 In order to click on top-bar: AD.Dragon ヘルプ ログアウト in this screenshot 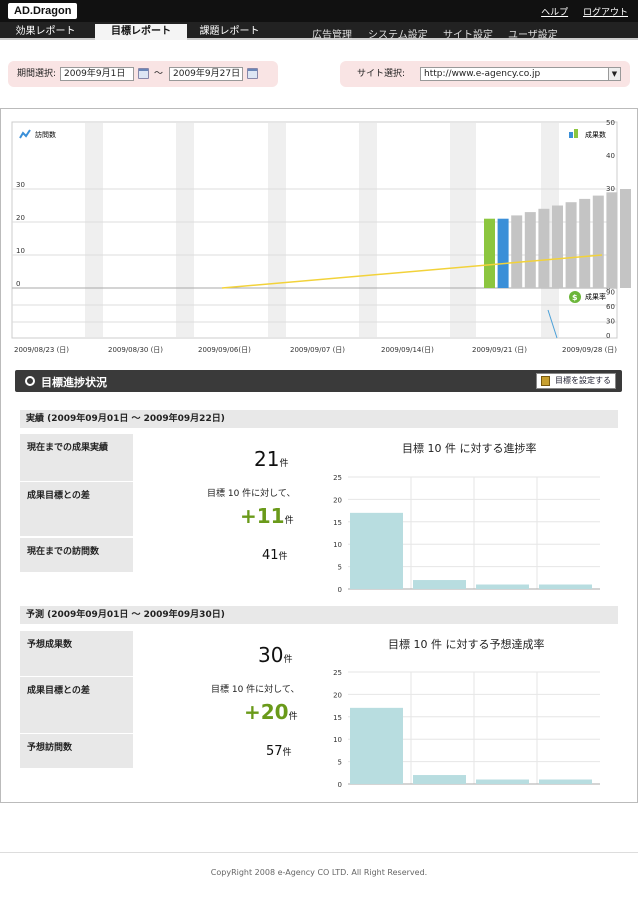, I will do `click(319, 11)`.